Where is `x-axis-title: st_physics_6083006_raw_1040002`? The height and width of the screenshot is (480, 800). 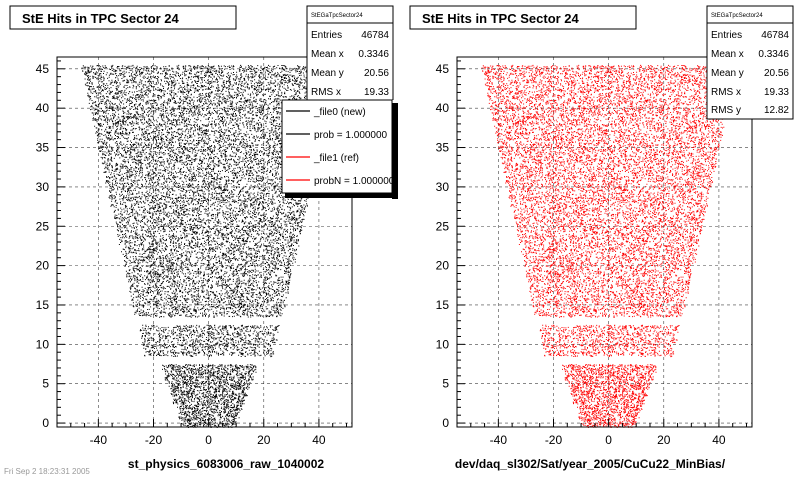
x-axis-title: st_physics_6083006_raw_1040002 is located at coordinates (226, 464).